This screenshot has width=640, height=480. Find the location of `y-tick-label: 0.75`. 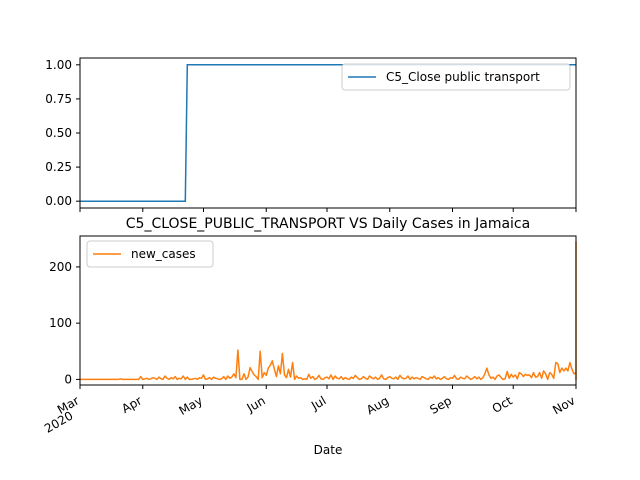

y-tick-label: 0.75 is located at coordinates (58, 99).